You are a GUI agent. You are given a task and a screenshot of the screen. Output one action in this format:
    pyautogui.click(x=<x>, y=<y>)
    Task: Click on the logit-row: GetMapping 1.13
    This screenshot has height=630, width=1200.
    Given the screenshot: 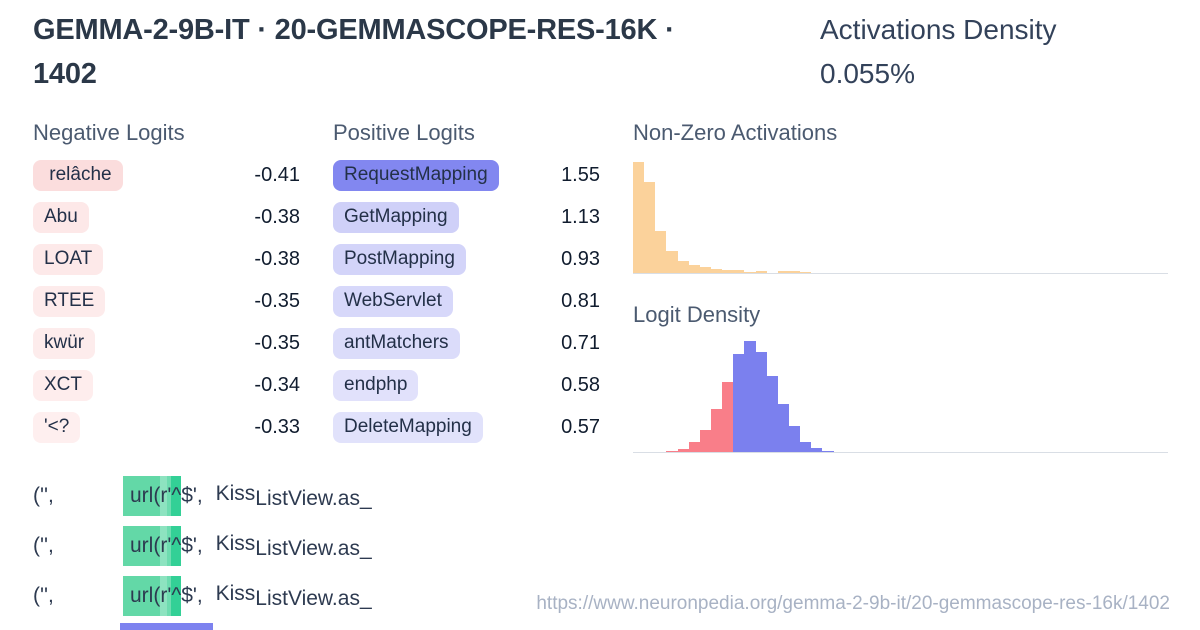 What is the action you would take?
    pyautogui.click(x=466, y=217)
    